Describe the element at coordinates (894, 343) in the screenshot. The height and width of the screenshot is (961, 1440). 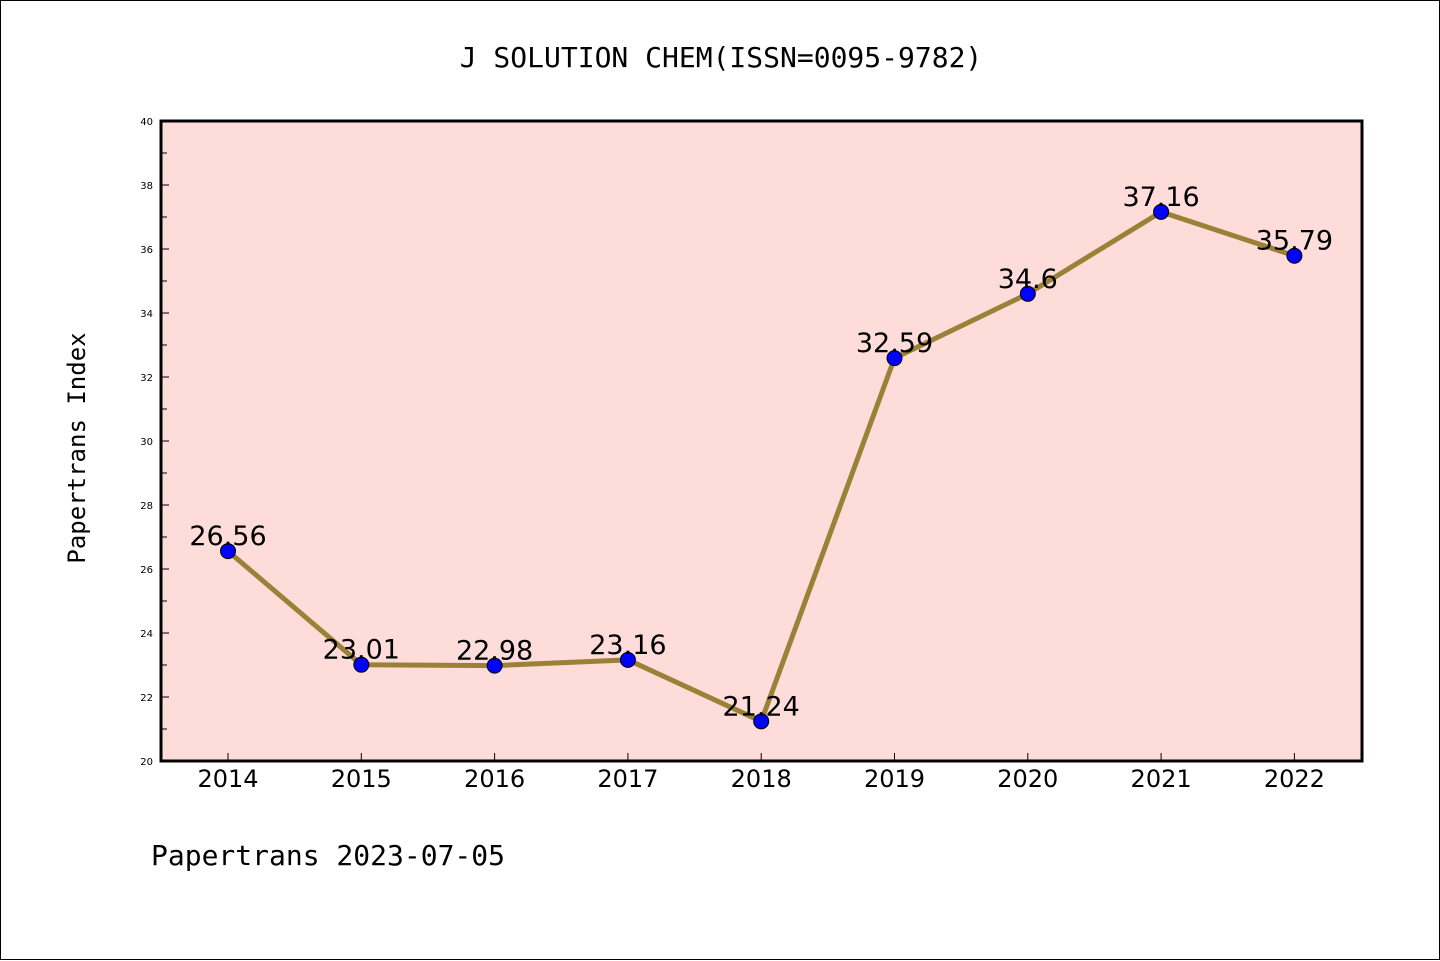
I see `data-label: 32.59` at that location.